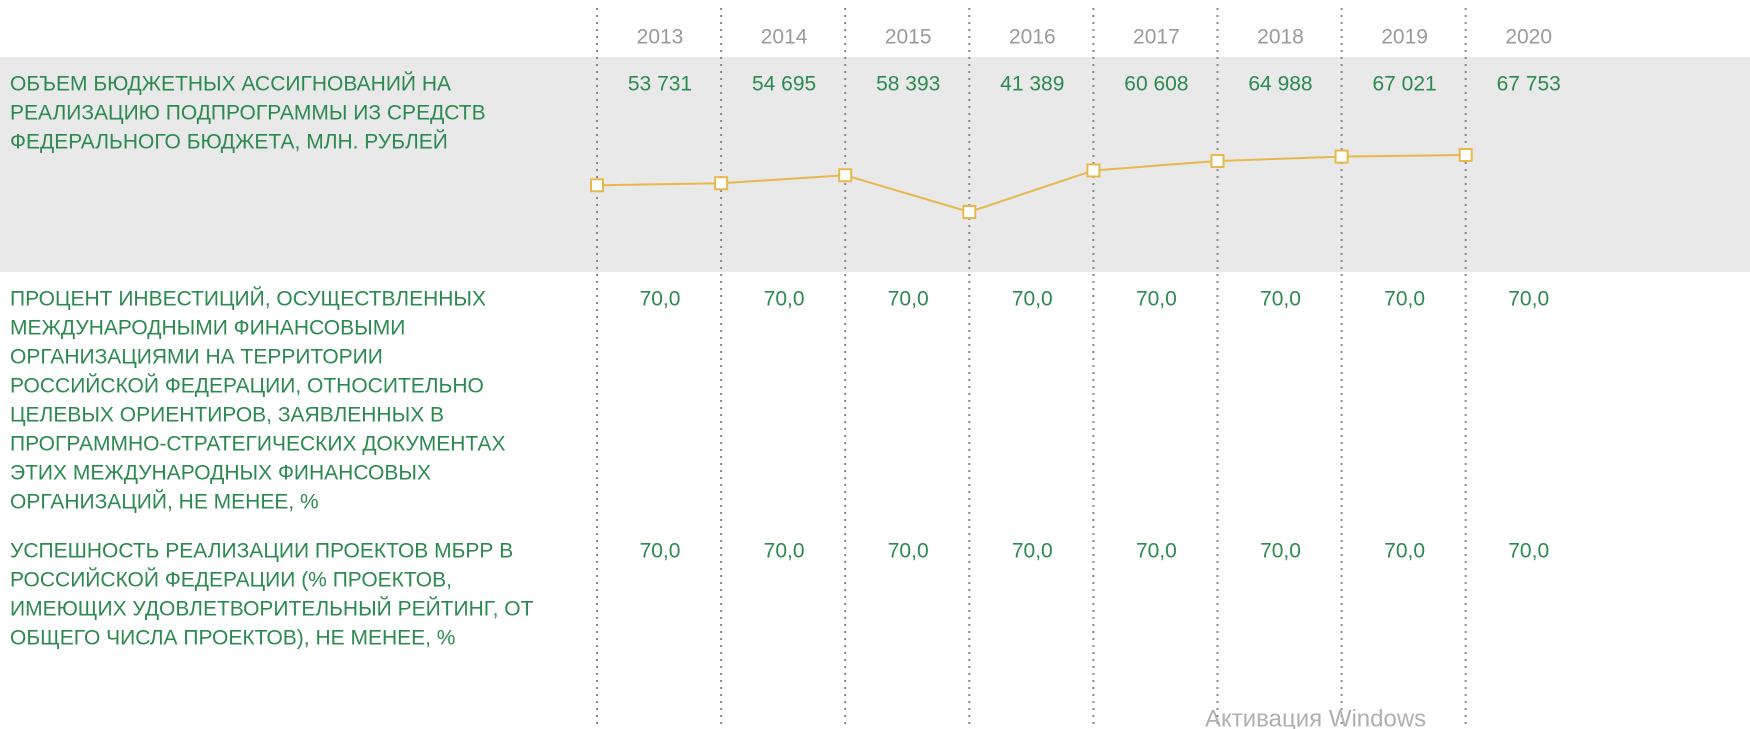  What do you see at coordinates (247, 386) in the screenshot?
I see `row-label: РОССИЙСКОЙ ФЕДЕРАЦИИ, ОТНОСИТЕЛЬНО` at bounding box center [247, 386].